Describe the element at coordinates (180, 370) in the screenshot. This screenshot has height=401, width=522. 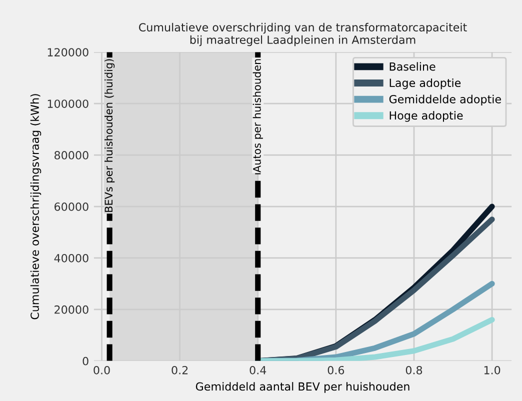
I see `x-tick-label: 0.2` at that location.